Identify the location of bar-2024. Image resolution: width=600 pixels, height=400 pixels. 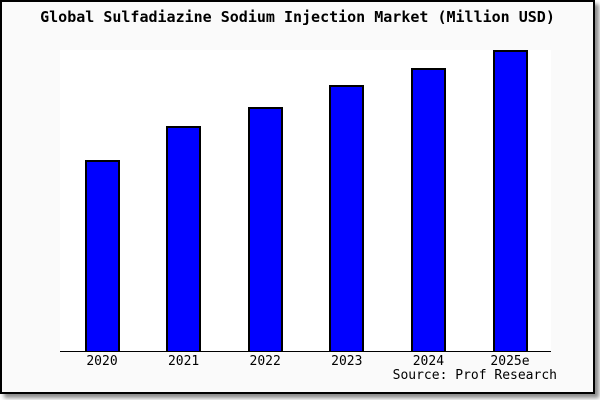
(428, 209).